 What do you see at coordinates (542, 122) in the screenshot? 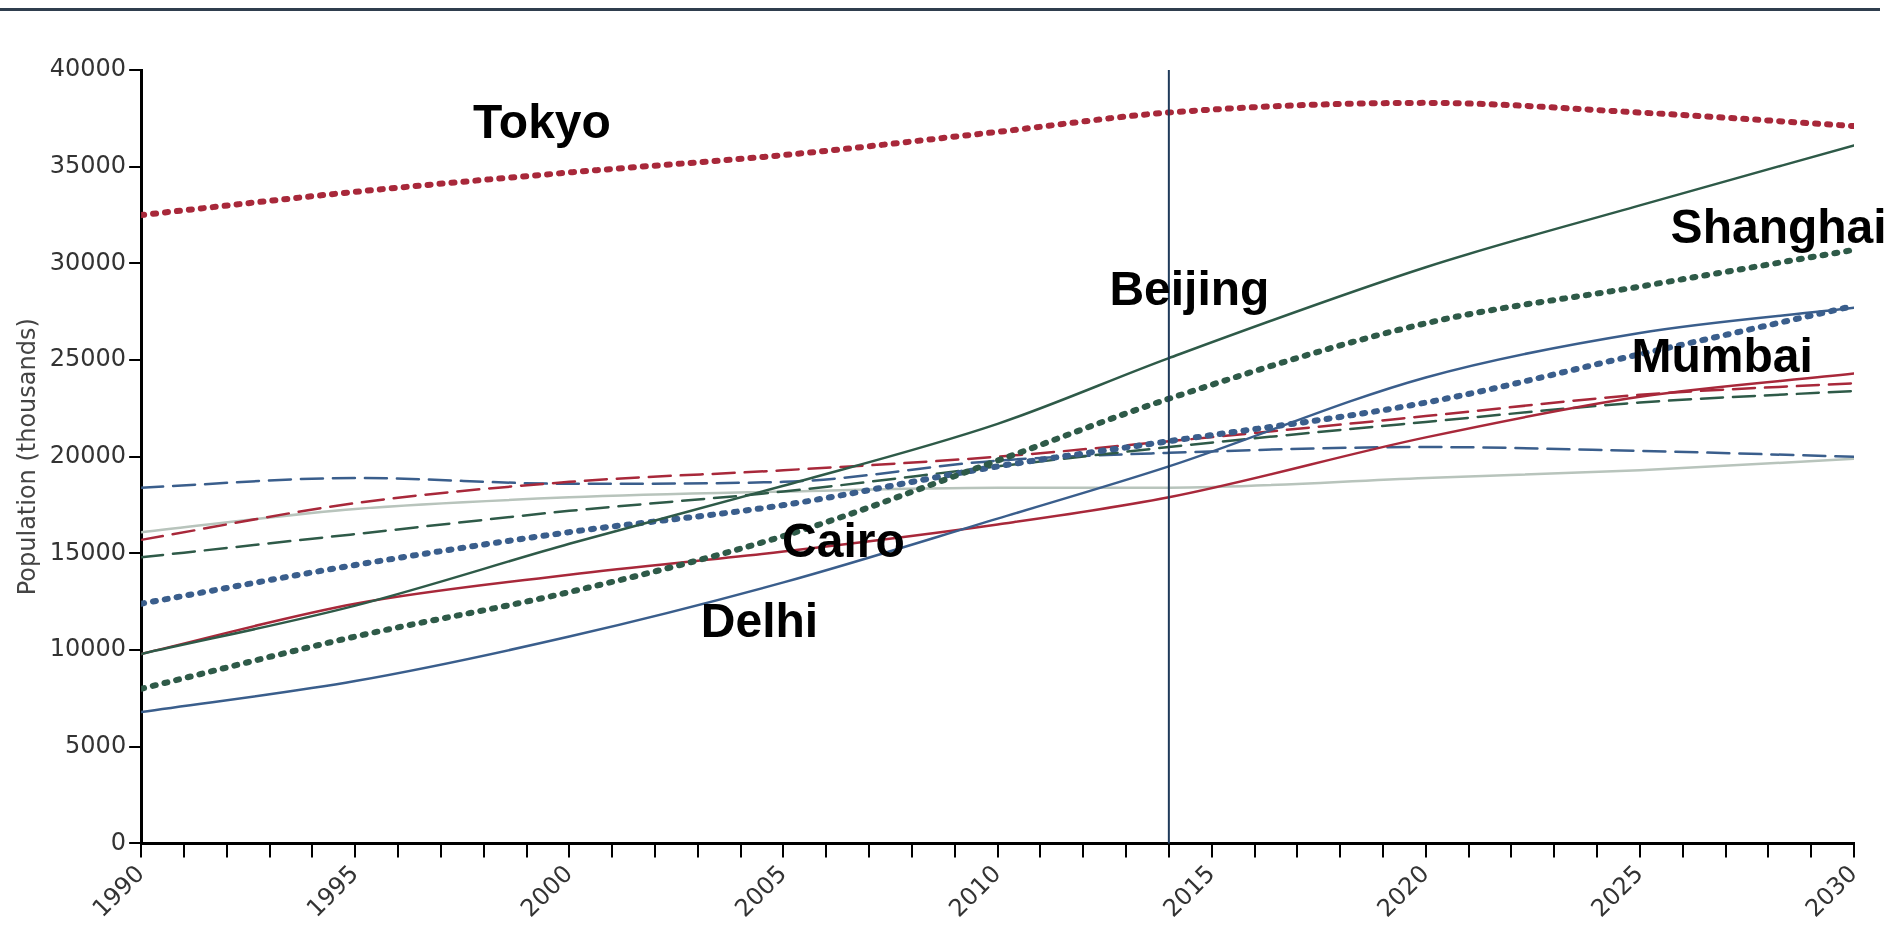
I see `annotation: Tokyo` at bounding box center [542, 122].